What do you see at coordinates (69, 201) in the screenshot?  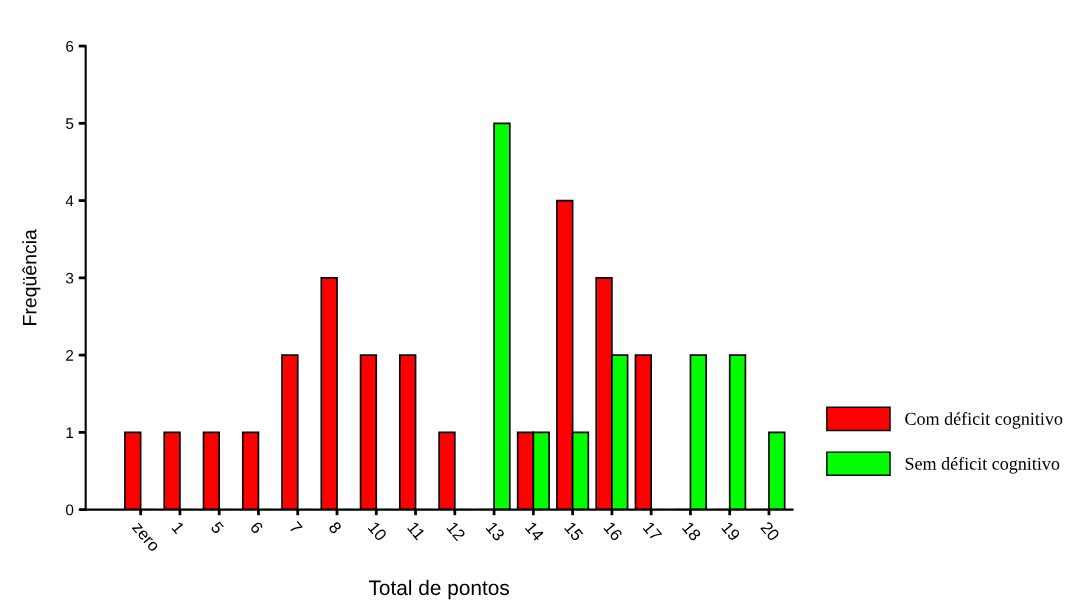 I see `y-tick-label: 4` at bounding box center [69, 201].